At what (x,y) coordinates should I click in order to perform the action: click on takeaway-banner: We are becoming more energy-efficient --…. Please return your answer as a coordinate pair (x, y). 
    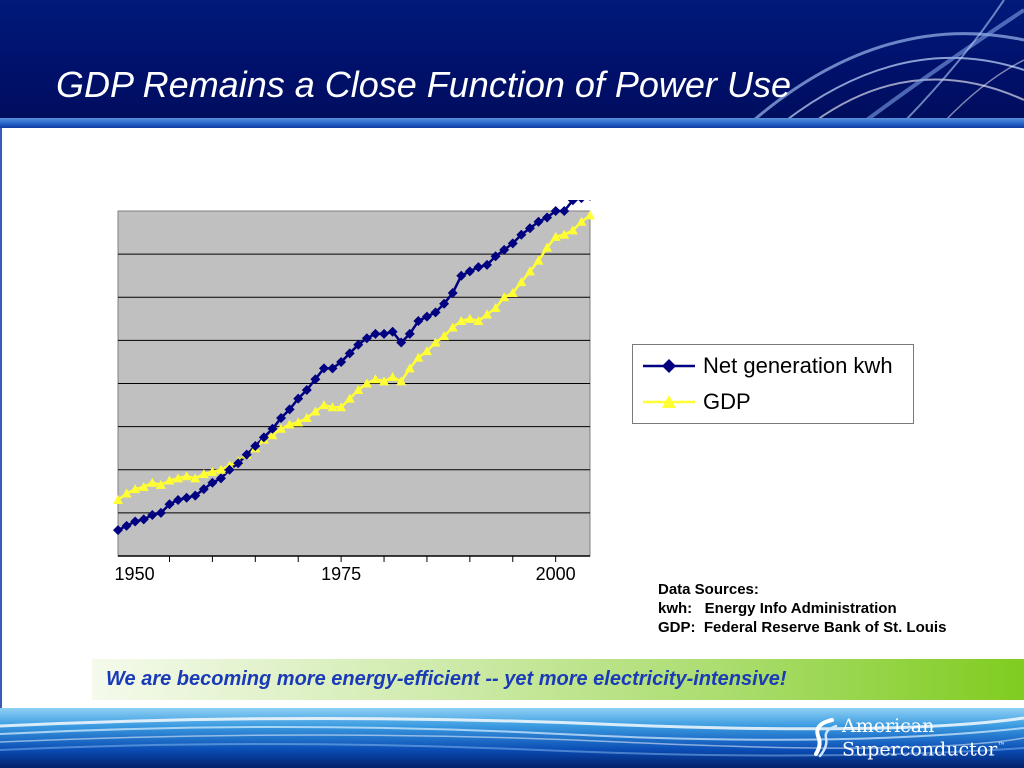
    Looking at the image, I should click on (558, 679).